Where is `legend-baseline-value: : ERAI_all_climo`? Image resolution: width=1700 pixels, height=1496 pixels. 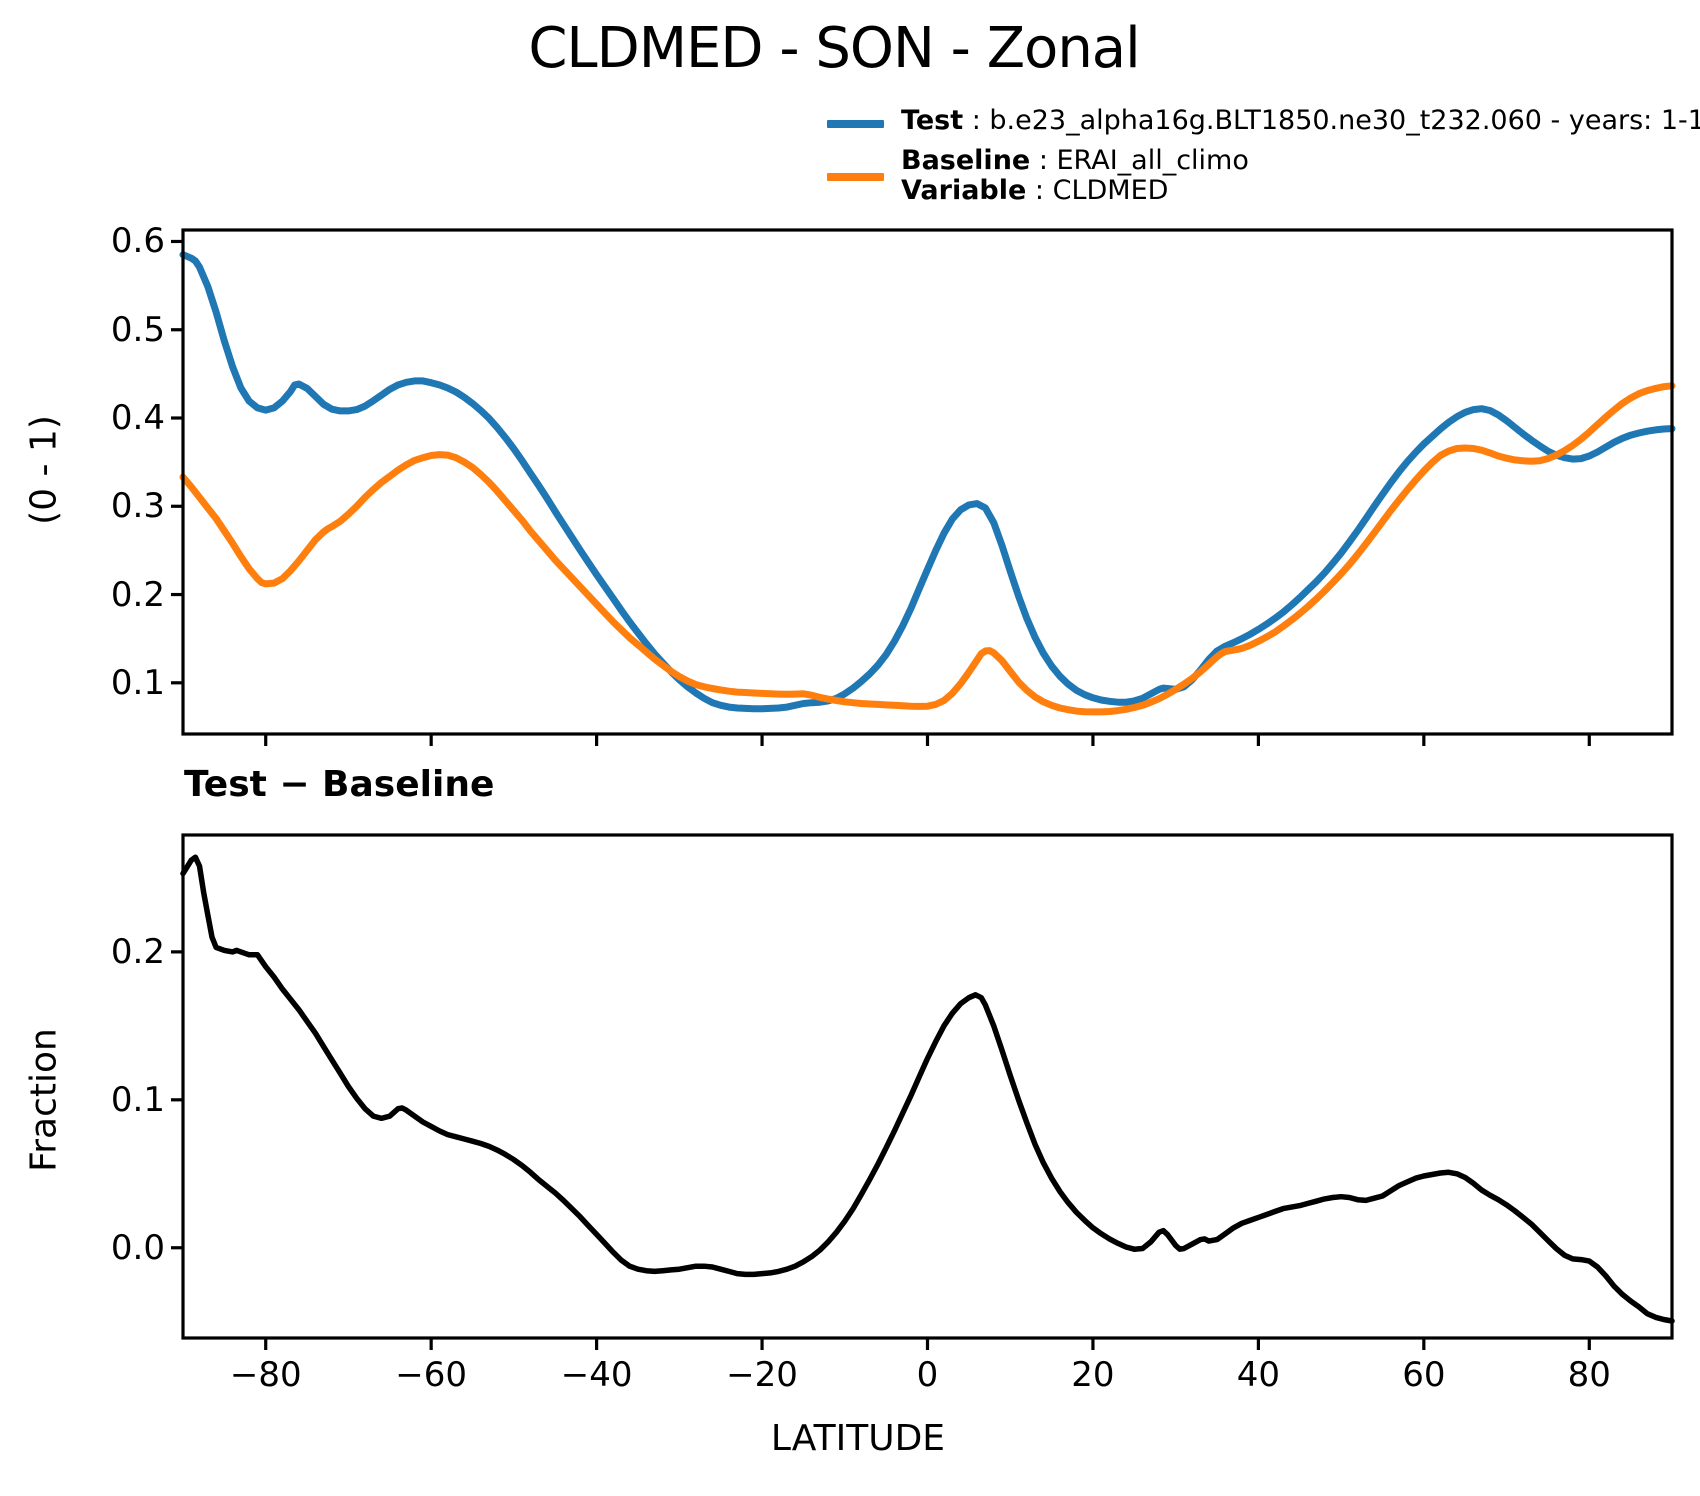 legend-baseline-value: : ERAI_all_climo is located at coordinates (1139, 160).